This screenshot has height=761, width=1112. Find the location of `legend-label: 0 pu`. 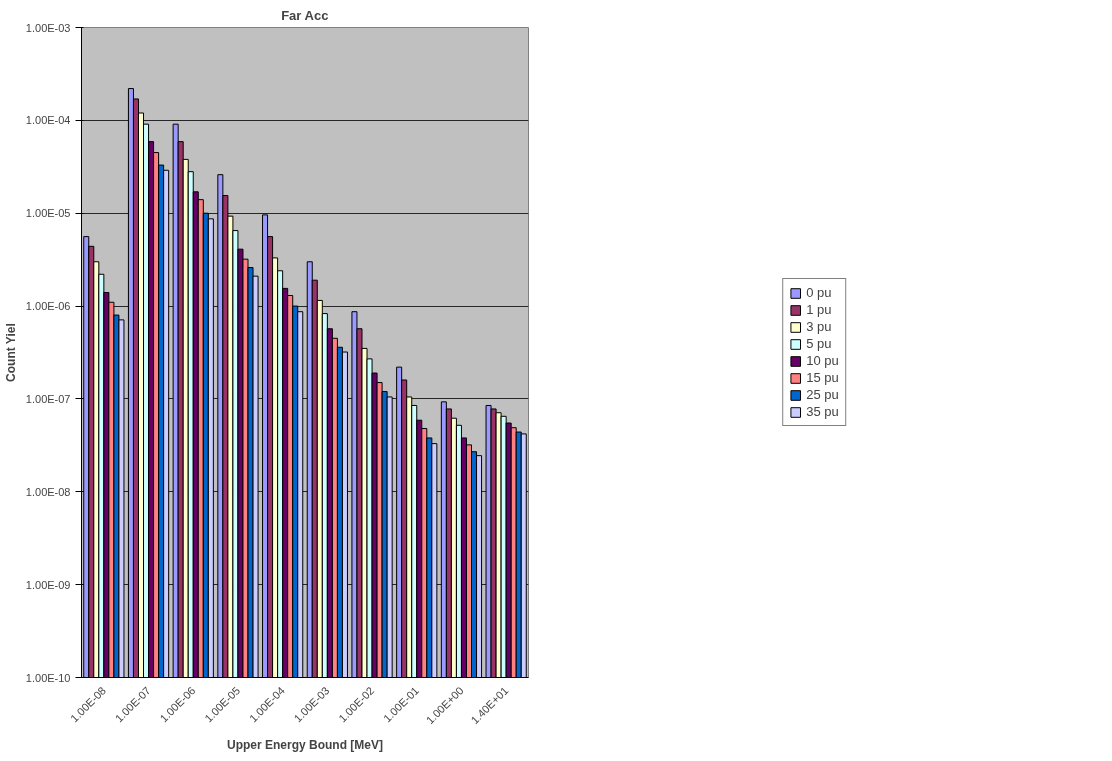

legend-label: 0 pu is located at coordinates (819, 292).